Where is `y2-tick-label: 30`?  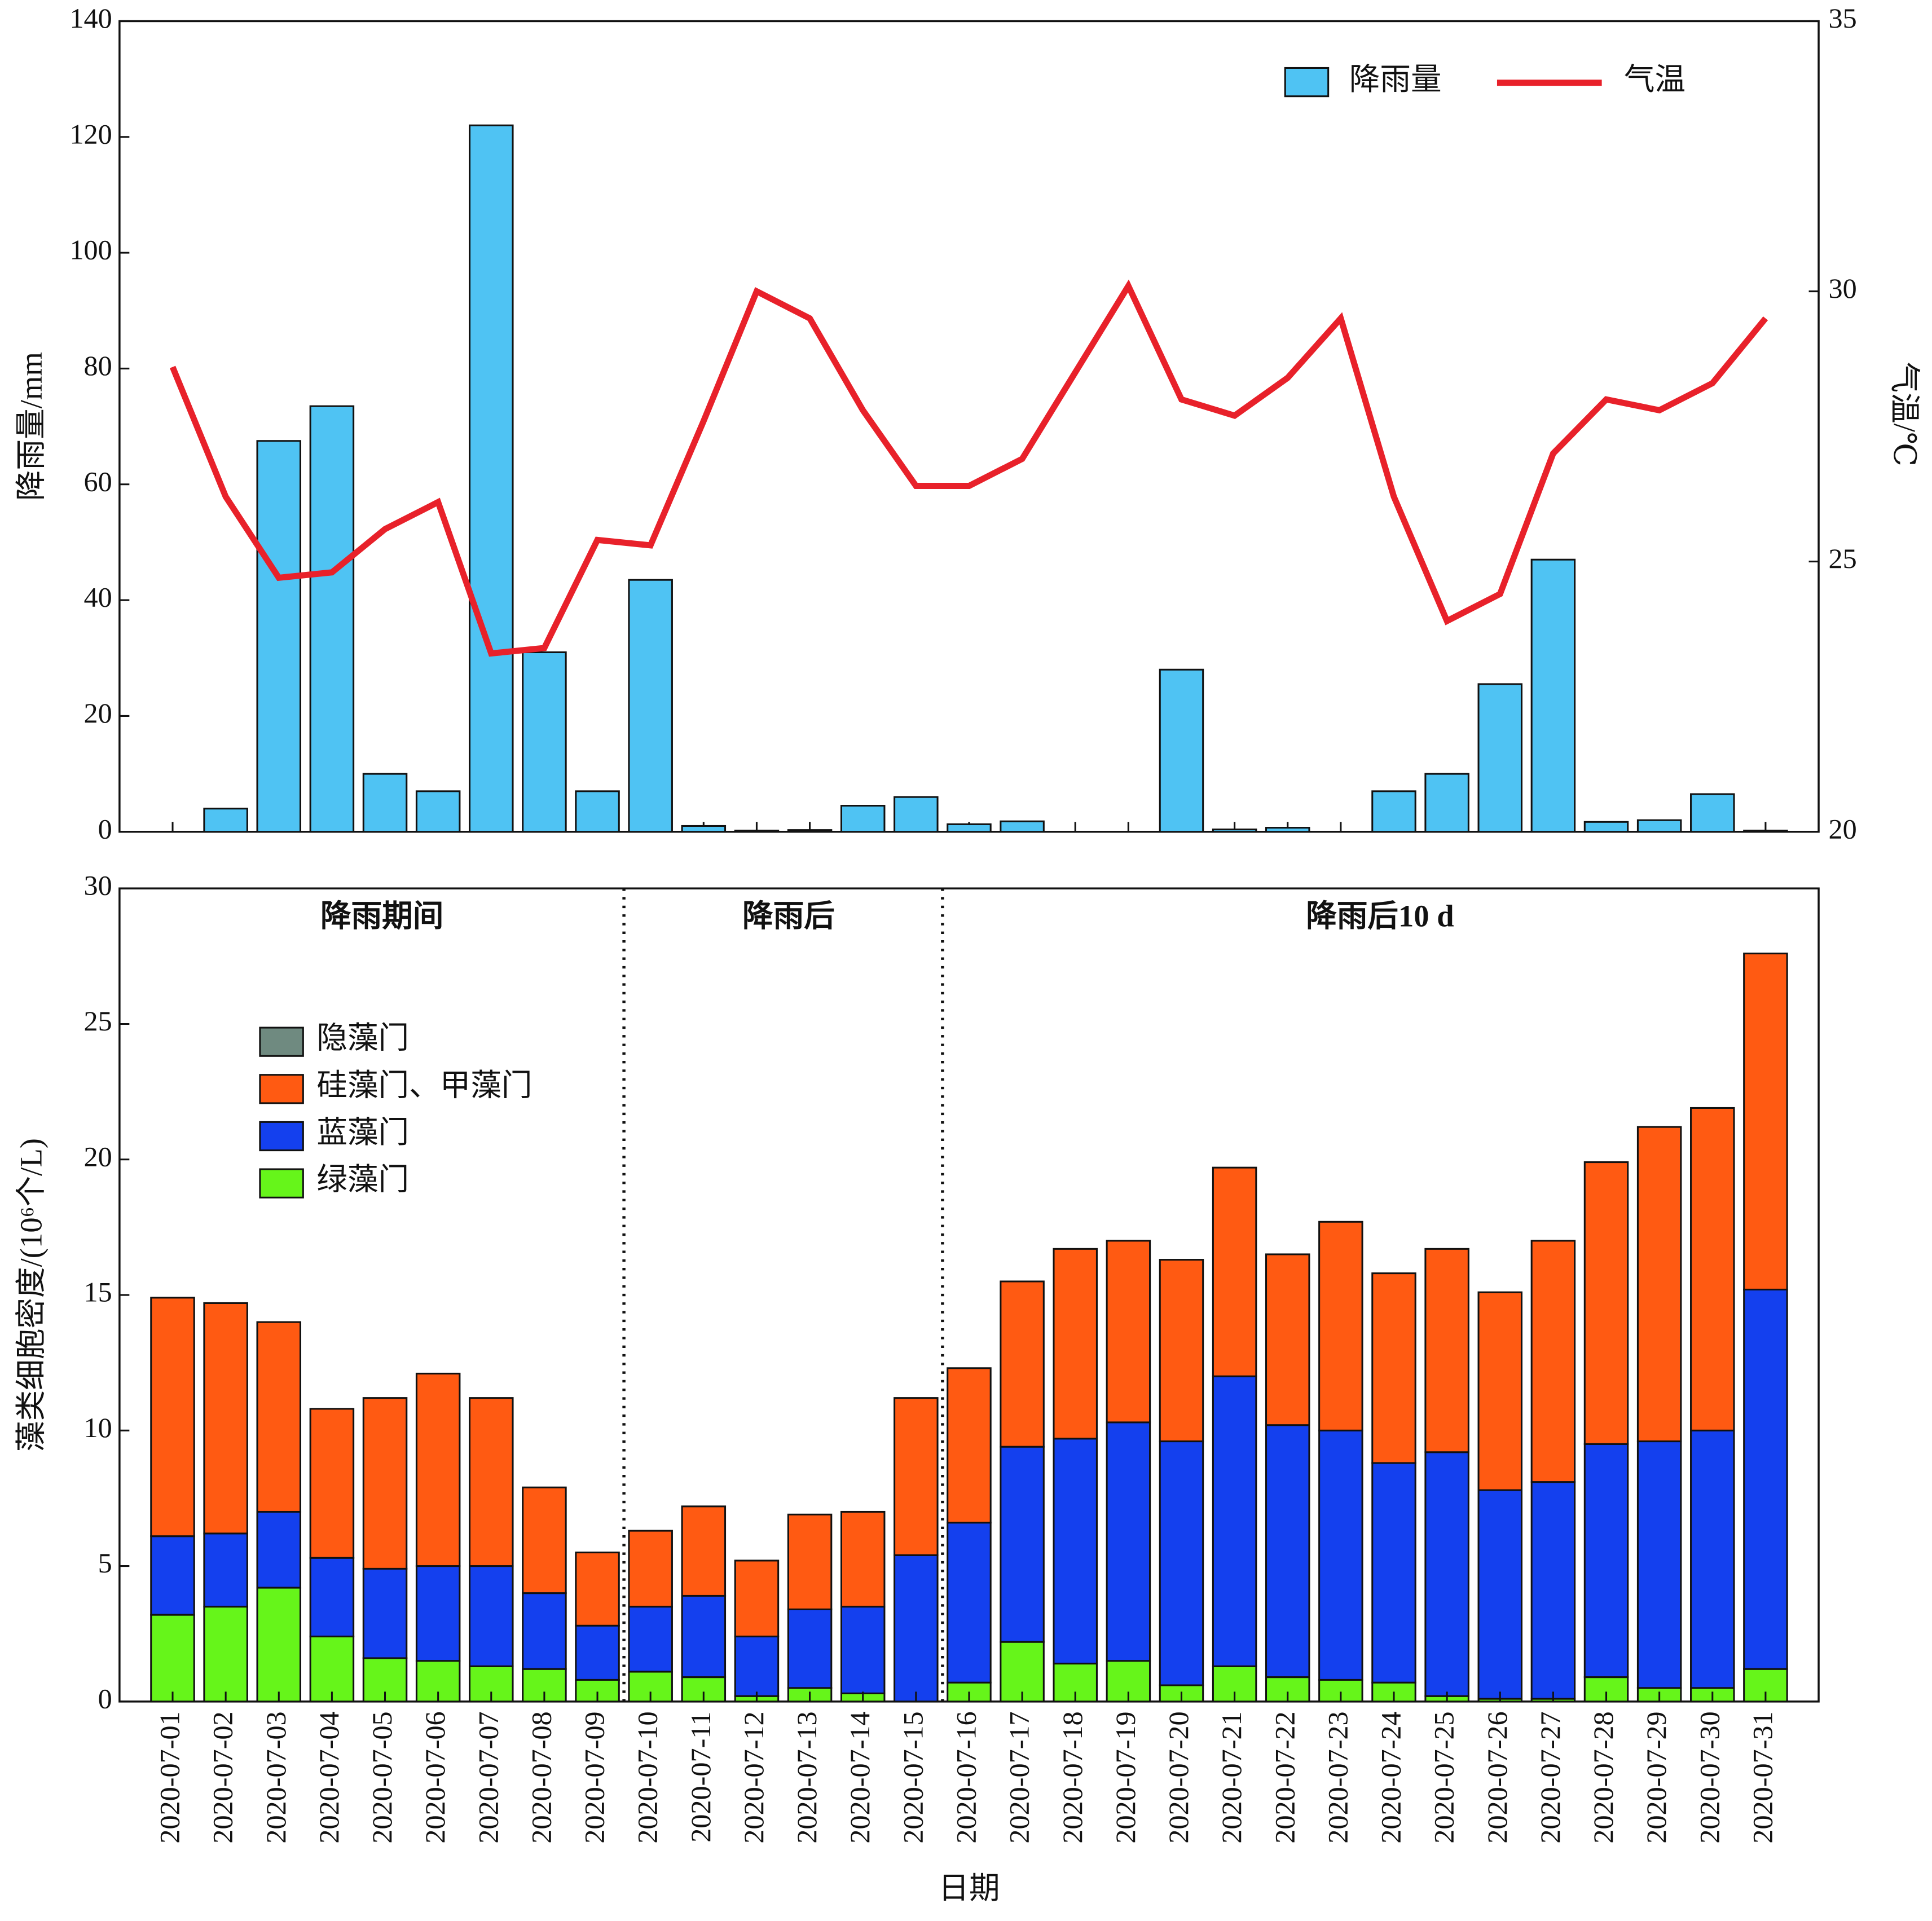 y2-tick-label: 30 is located at coordinates (1843, 288).